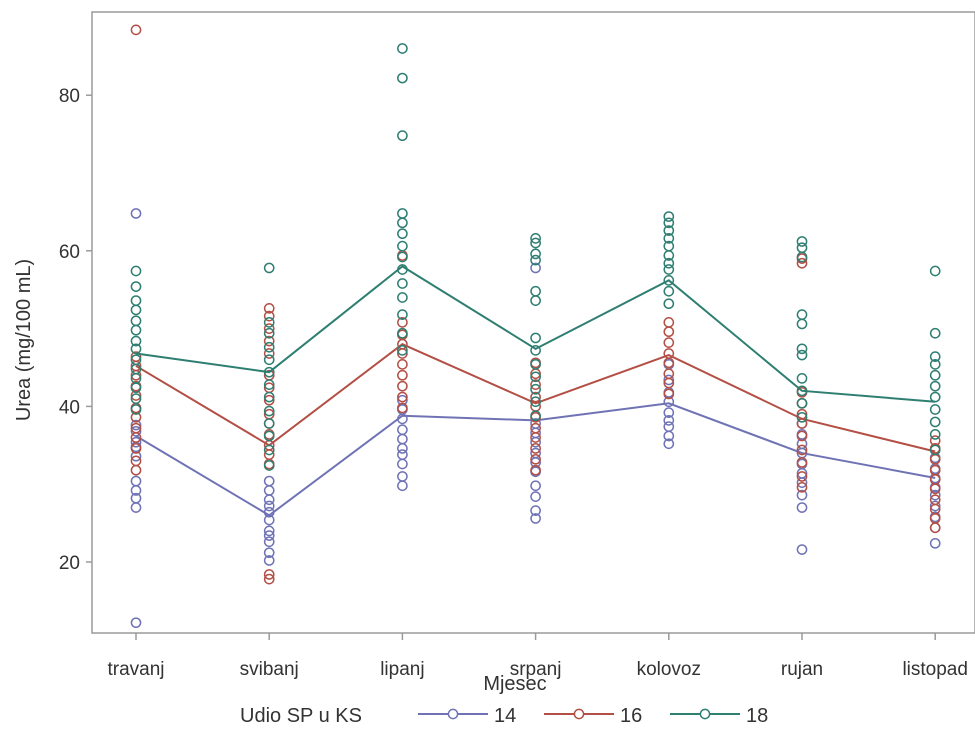  I want to click on y-tick-label: 80, so click(69, 96).